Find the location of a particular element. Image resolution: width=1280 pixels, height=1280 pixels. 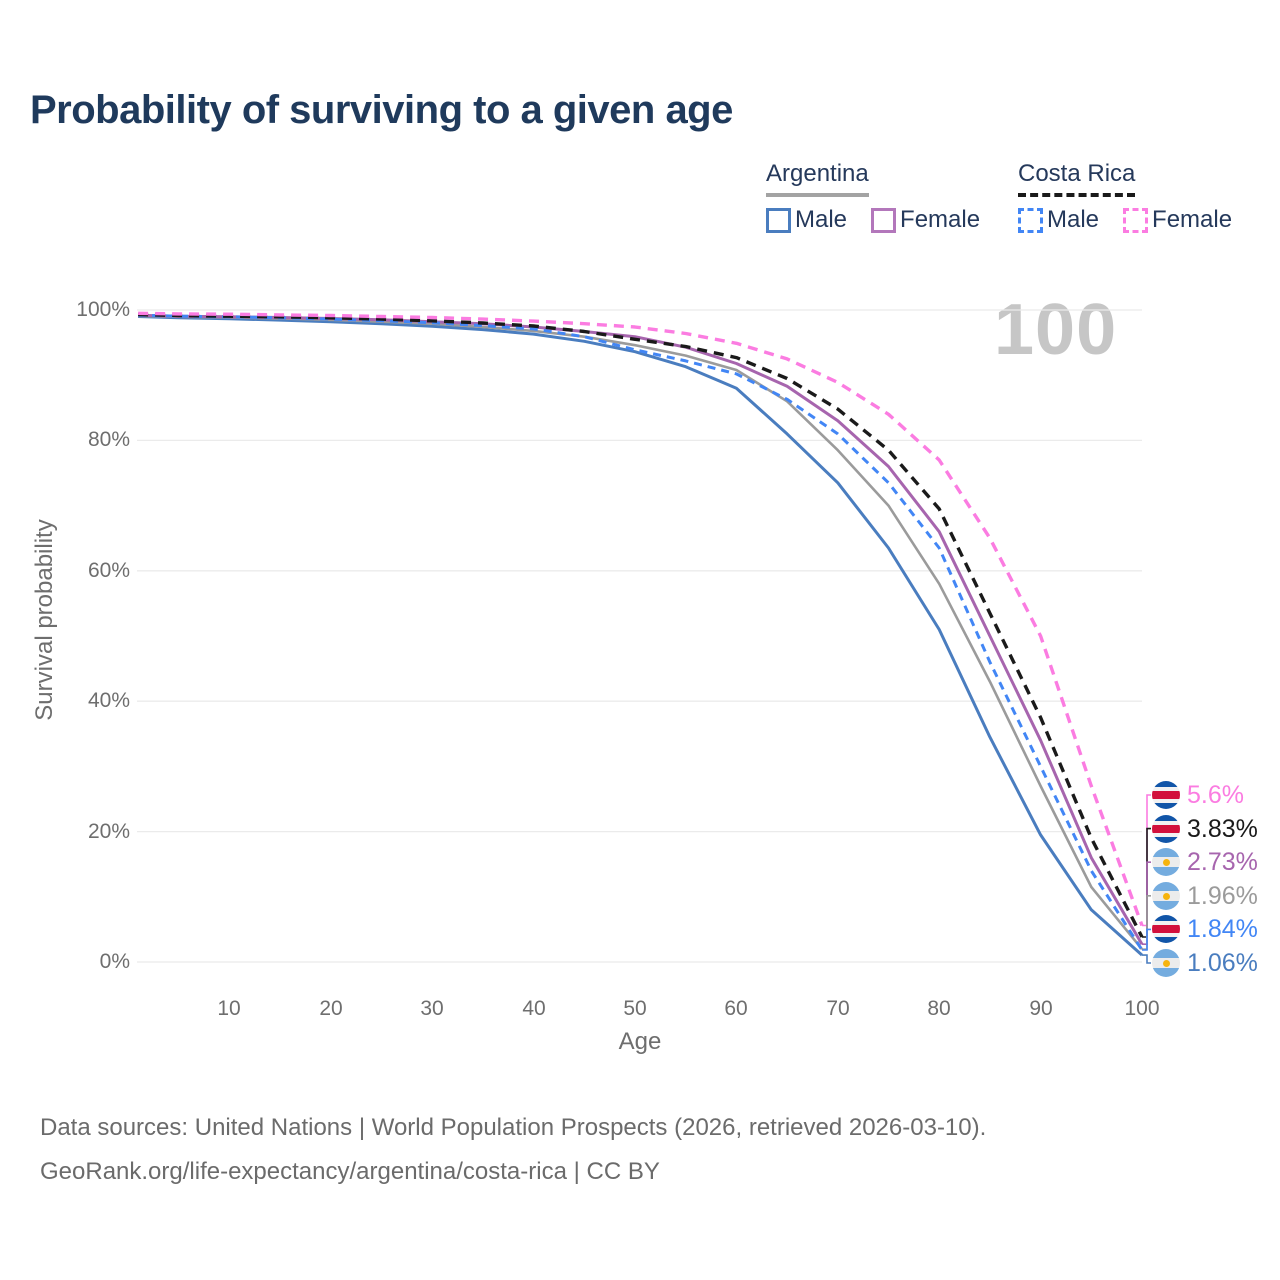

x-tick-80: 80 is located at coordinates (939, 1008).